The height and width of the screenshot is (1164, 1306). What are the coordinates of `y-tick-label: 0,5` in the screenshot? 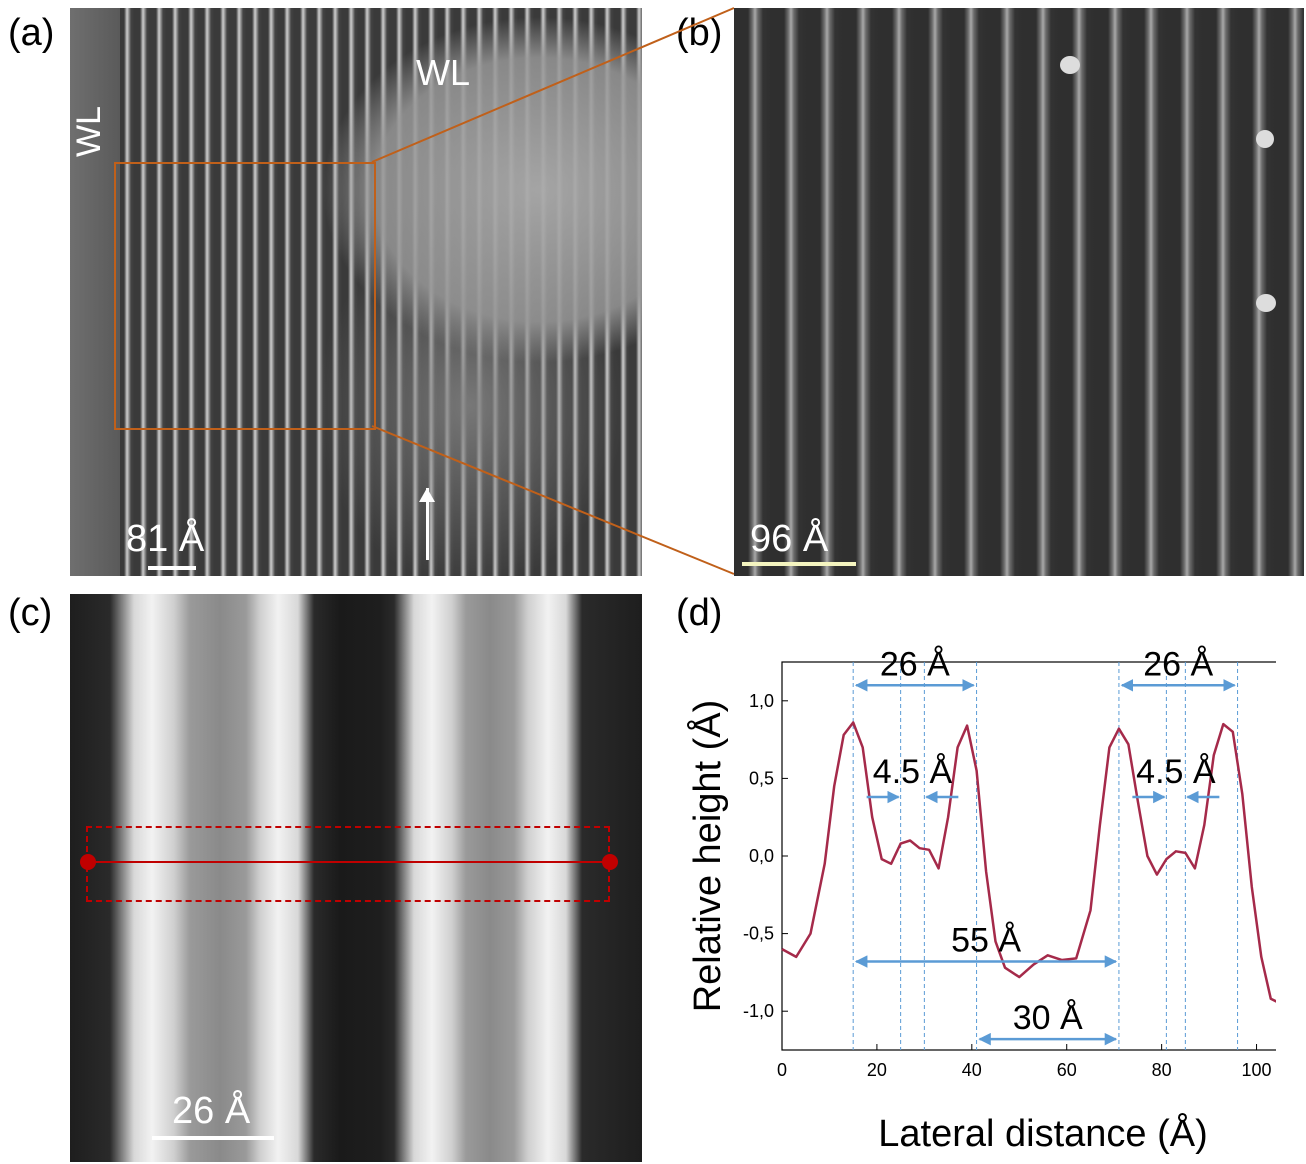 It's located at (761, 778).